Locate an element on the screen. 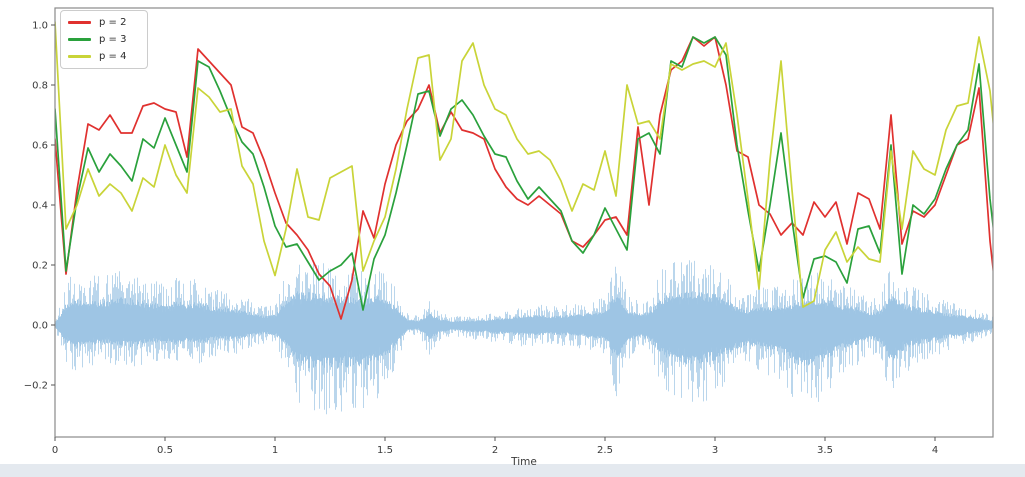  x-tick-label: 0.5 is located at coordinates (165, 450).